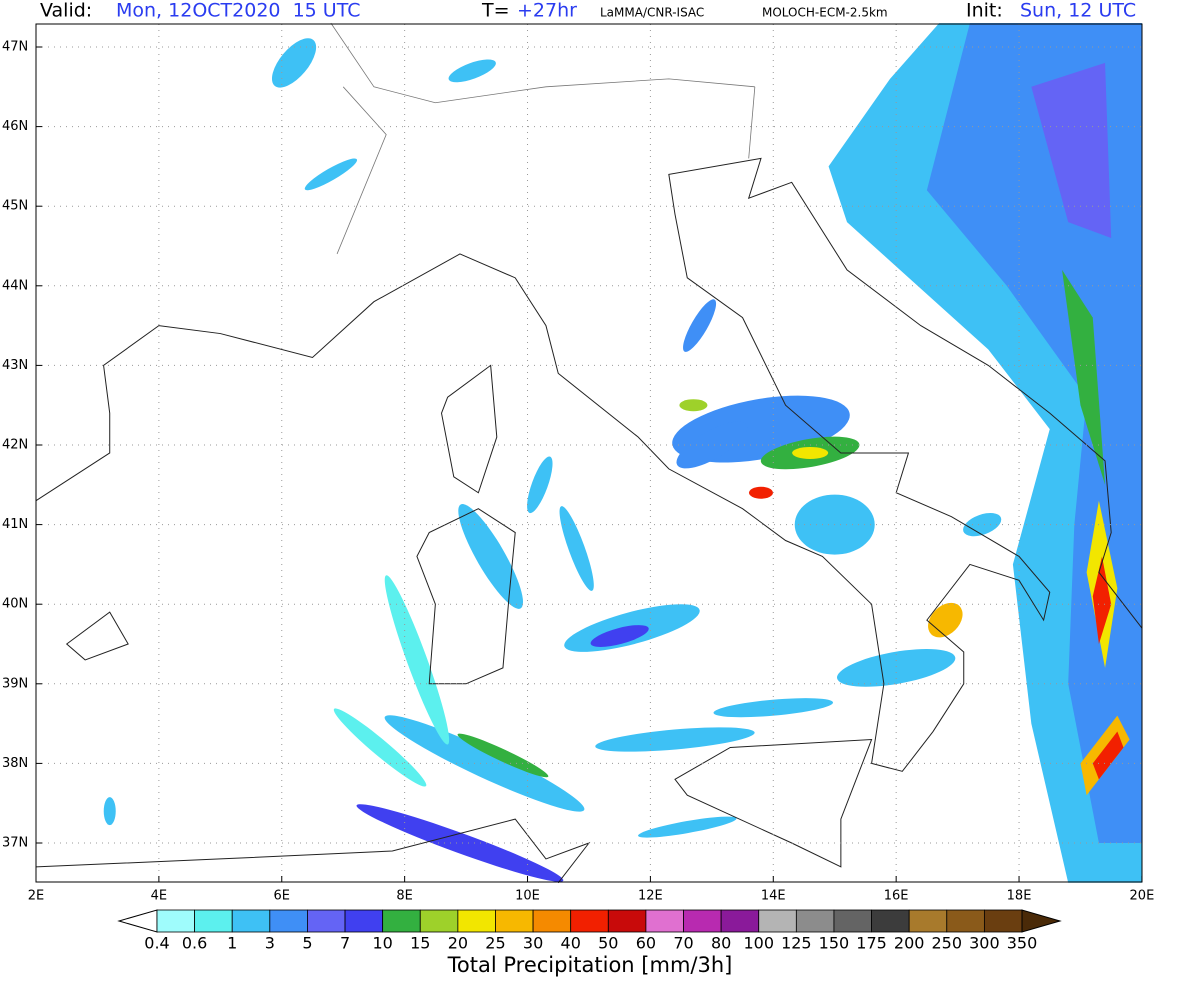 This screenshot has height=984, width=1180. I want to click on colorbar-label: 70, so click(683, 943).